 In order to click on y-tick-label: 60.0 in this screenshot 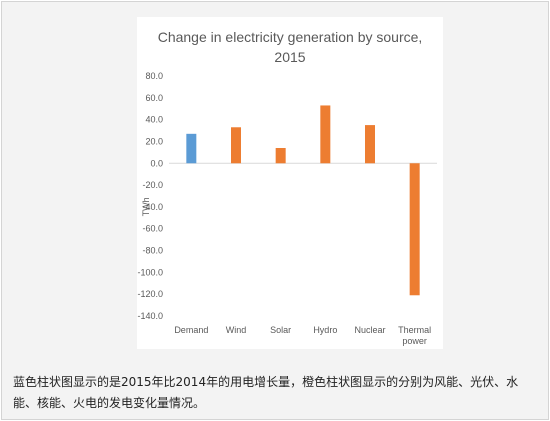, I will do `click(154, 98)`.